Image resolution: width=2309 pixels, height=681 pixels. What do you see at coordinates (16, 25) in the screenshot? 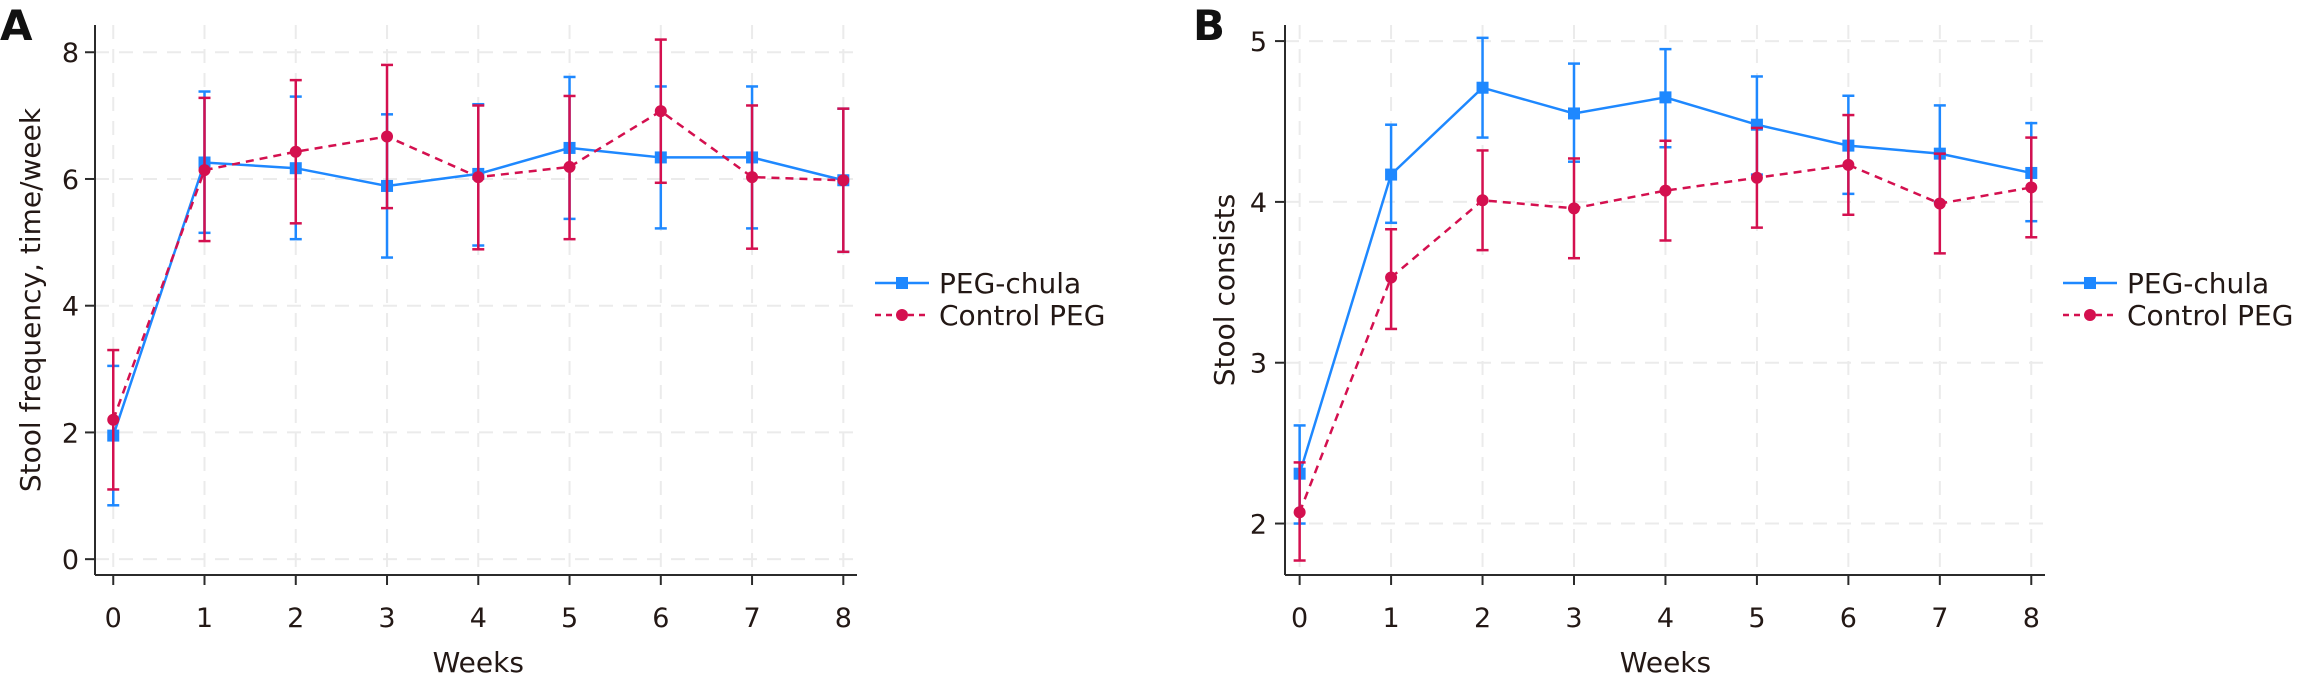
I see `panel-letter: A` at bounding box center [16, 25].